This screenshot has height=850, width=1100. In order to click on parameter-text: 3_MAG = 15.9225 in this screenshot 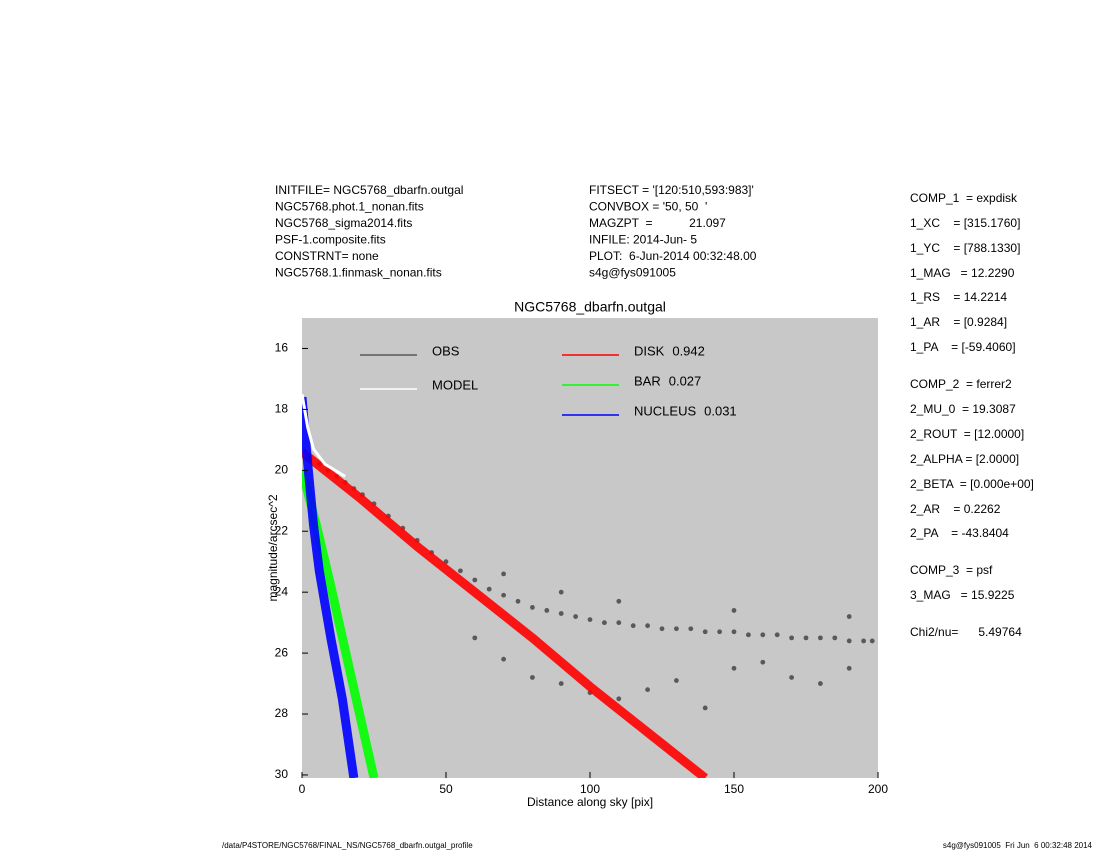, I will do `click(962, 595)`.